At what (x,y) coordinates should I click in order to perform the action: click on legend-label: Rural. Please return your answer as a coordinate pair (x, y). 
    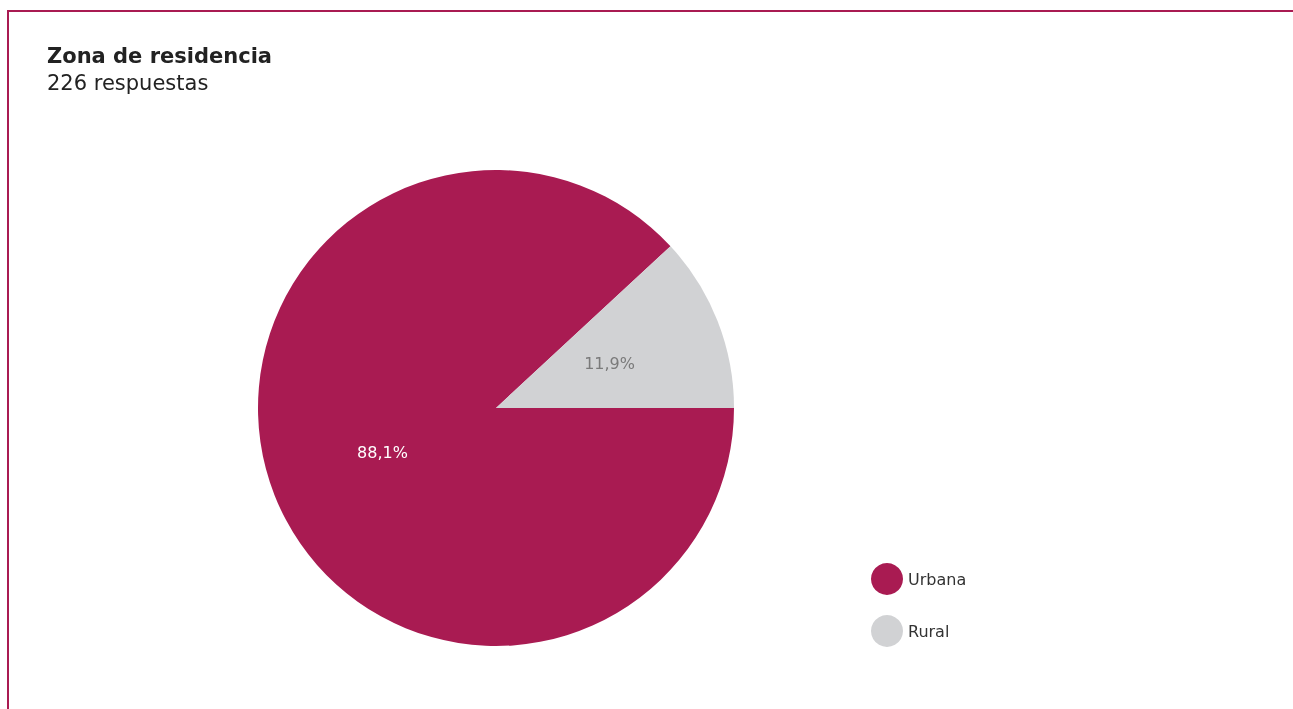
    Looking at the image, I should click on (929, 631).